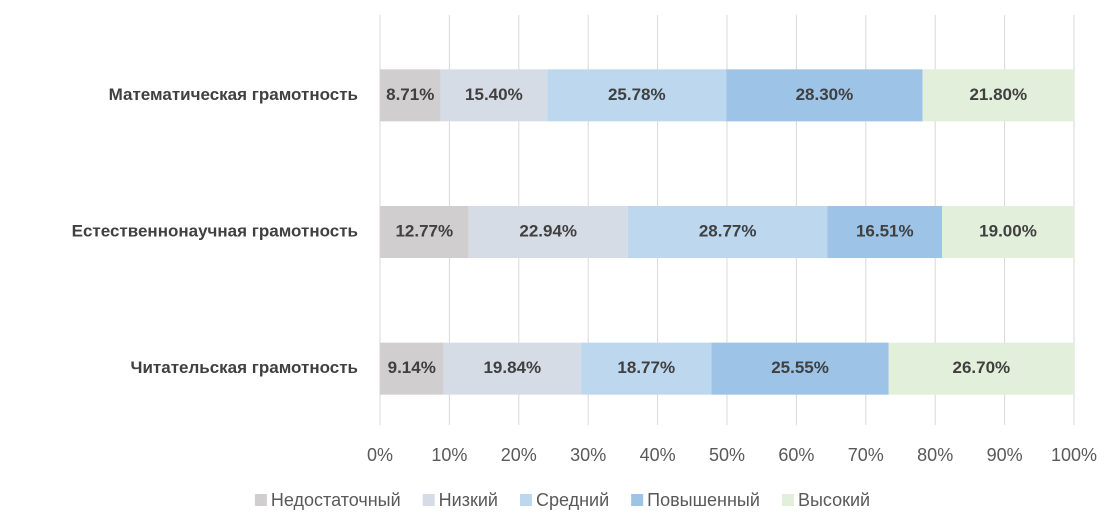 The image size is (1105, 516). I want to click on x-tick-label: 30%, so click(588, 455).